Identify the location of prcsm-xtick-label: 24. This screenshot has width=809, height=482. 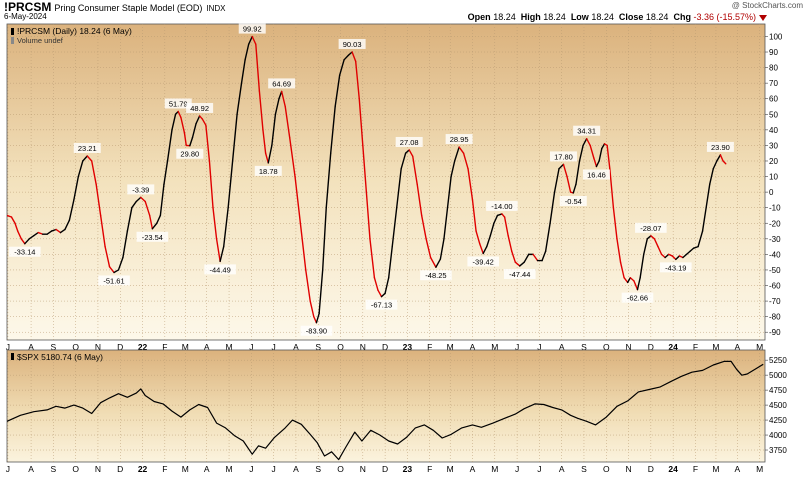
(673, 347).